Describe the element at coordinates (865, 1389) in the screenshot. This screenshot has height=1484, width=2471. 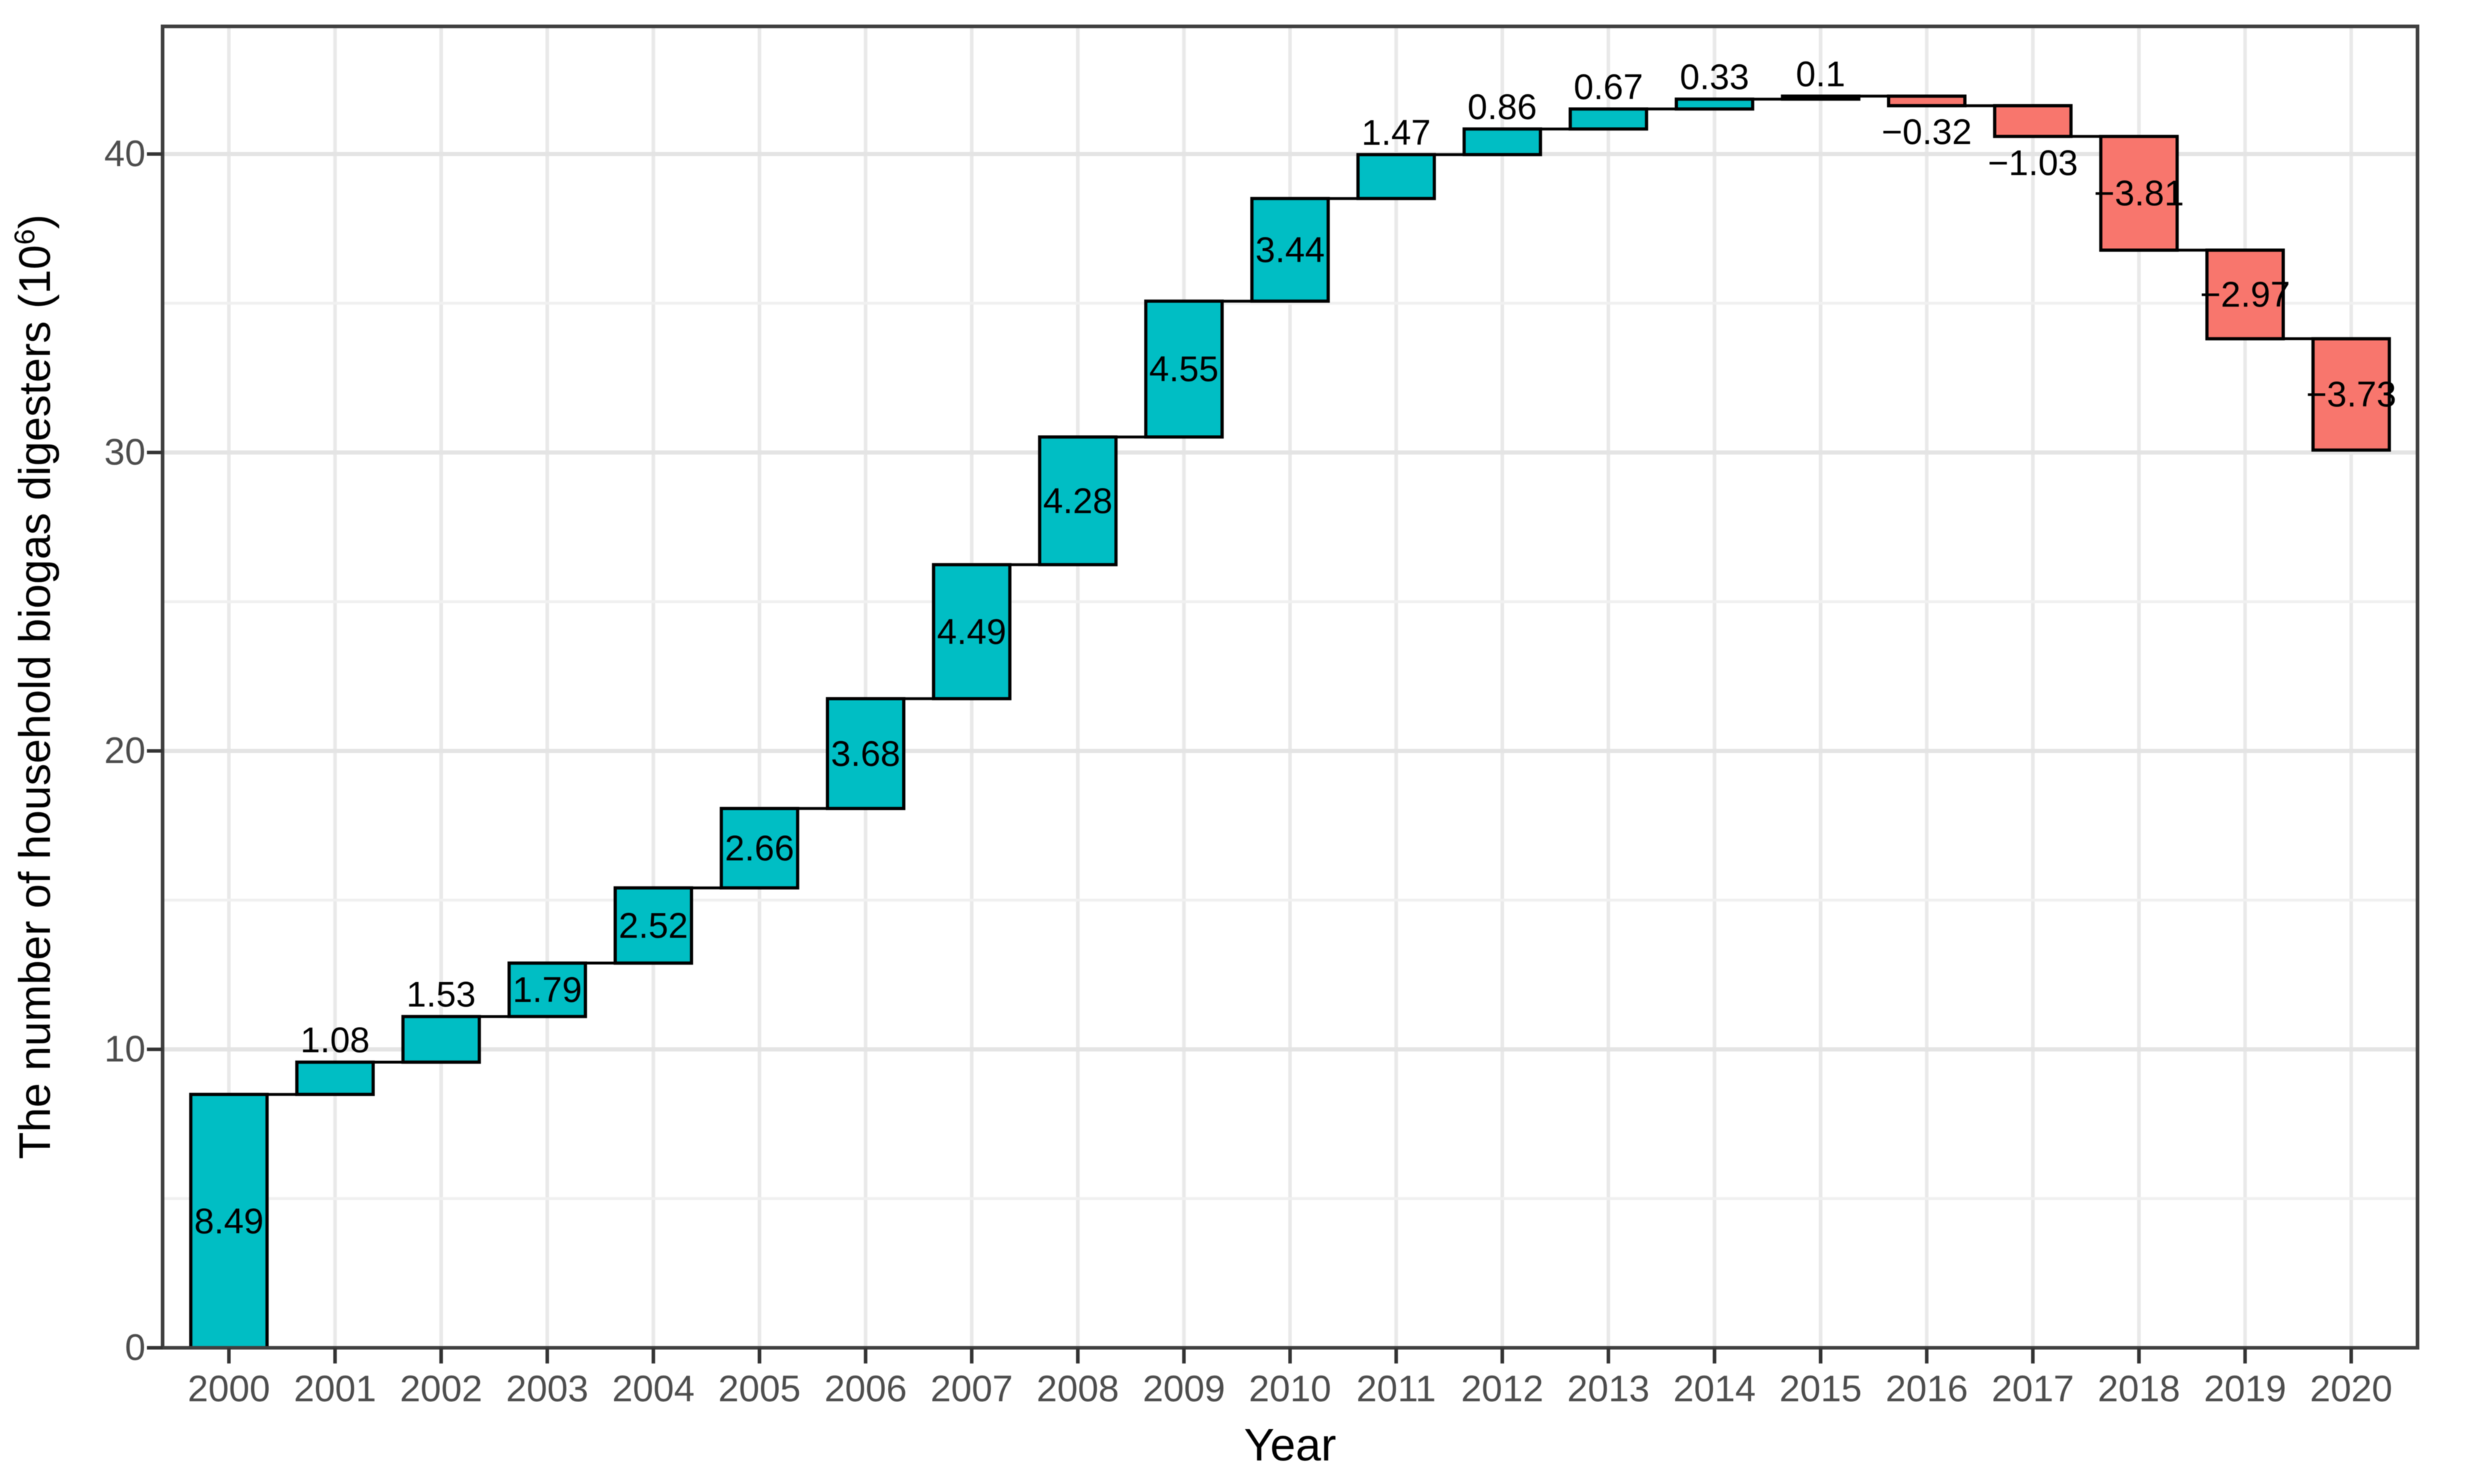
I see `x-tick-label-2006: 2006` at that location.